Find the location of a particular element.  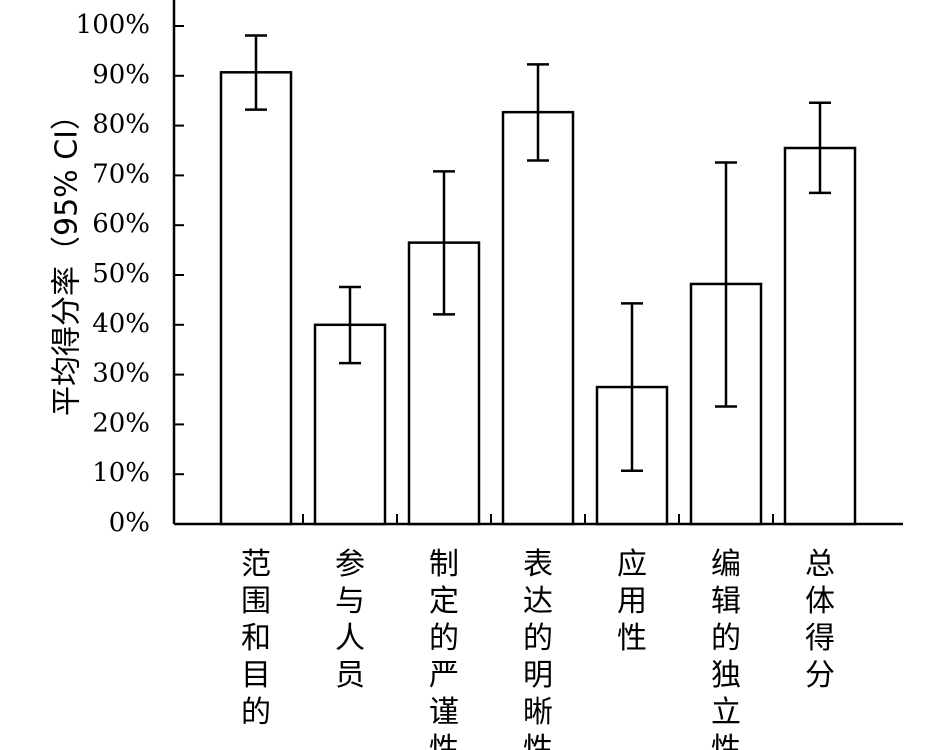

category-label-char: 明 is located at coordinates (538, 675).